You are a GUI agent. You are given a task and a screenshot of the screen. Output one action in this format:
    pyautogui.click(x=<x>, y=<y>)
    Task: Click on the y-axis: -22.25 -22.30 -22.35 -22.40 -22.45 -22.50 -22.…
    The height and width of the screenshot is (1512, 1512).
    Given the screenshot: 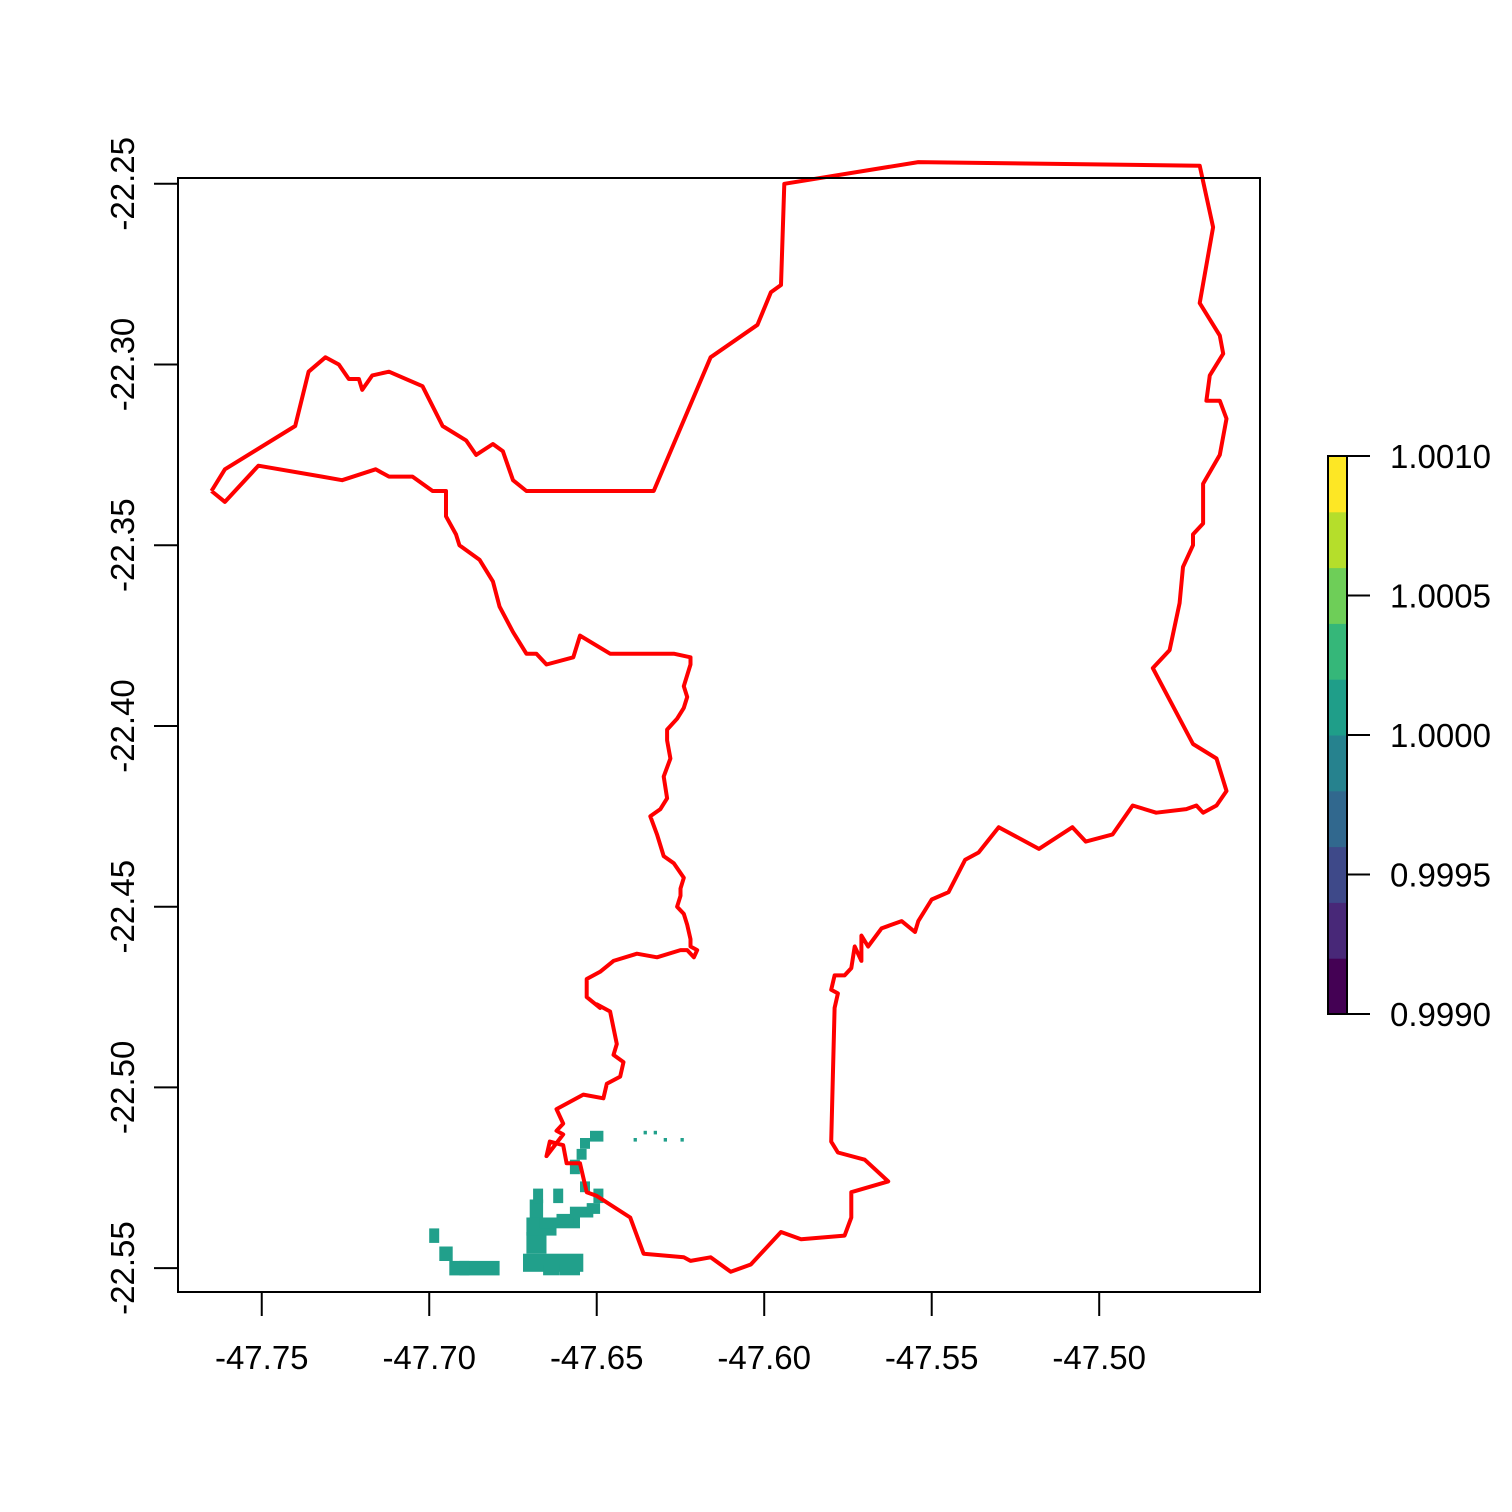 What is the action you would take?
    pyautogui.click(x=141, y=726)
    